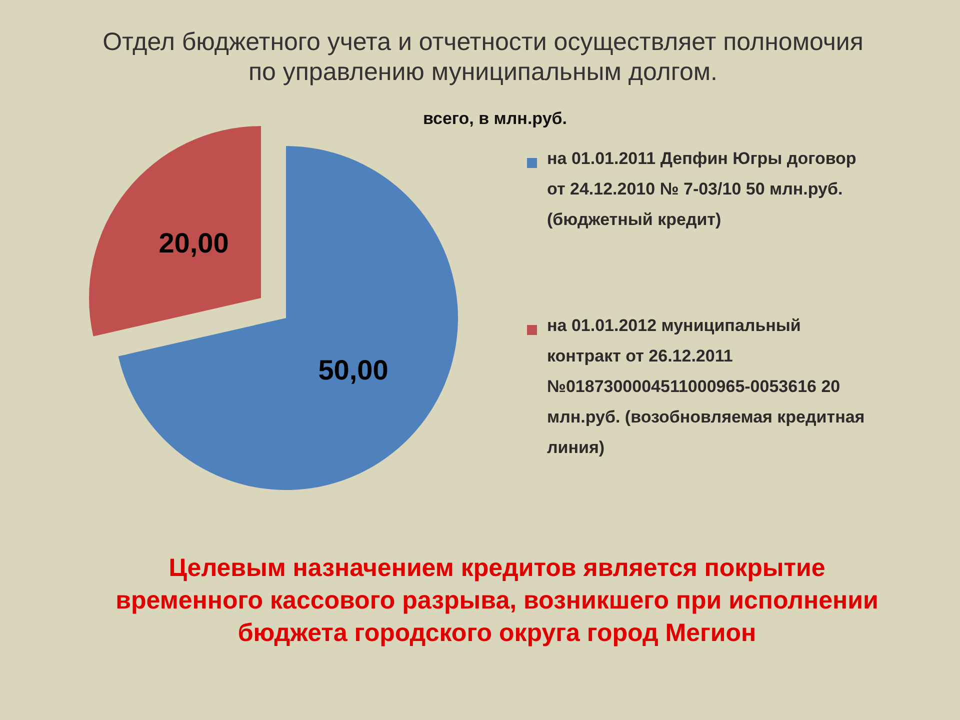 The width and height of the screenshot is (960, 720). I want to click on legend-label: на 01.01.2011 Депфин Югры договор от 24.12.2010 № 7-03/10 50 млн.руб. (бюджетный кредит), so click(701, 189).